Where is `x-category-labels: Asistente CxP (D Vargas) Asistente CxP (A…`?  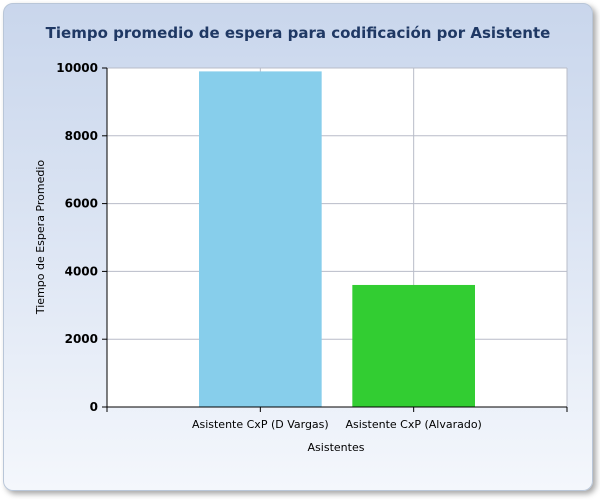
x-category-labels: Asistente CxP (D Vargas) Asistente CxP (A… is located at coordinates (337, 424).